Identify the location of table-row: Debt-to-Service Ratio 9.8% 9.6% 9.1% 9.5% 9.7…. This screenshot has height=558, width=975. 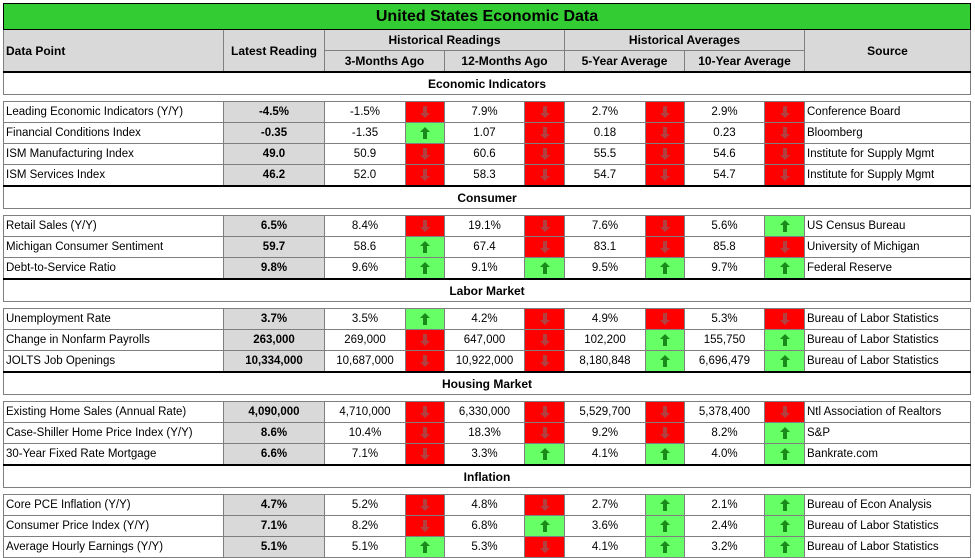
(487, 268).